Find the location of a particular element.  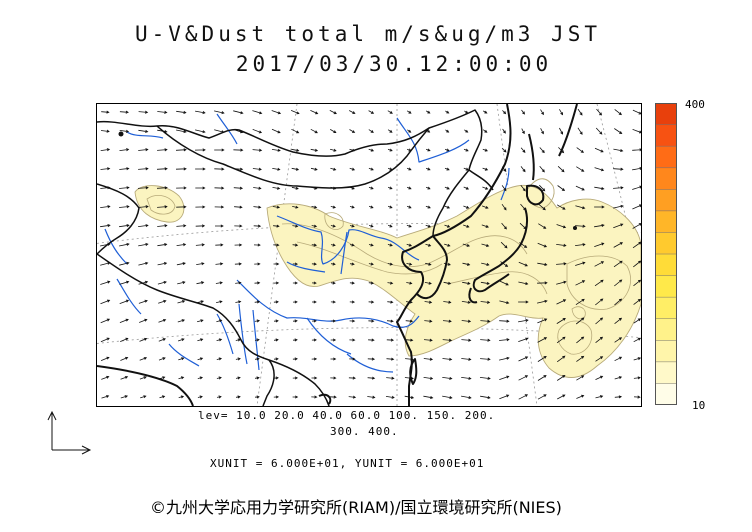

map-timestamp: 2017/03/30.12:00:00 is located at coordinates (394, 64).